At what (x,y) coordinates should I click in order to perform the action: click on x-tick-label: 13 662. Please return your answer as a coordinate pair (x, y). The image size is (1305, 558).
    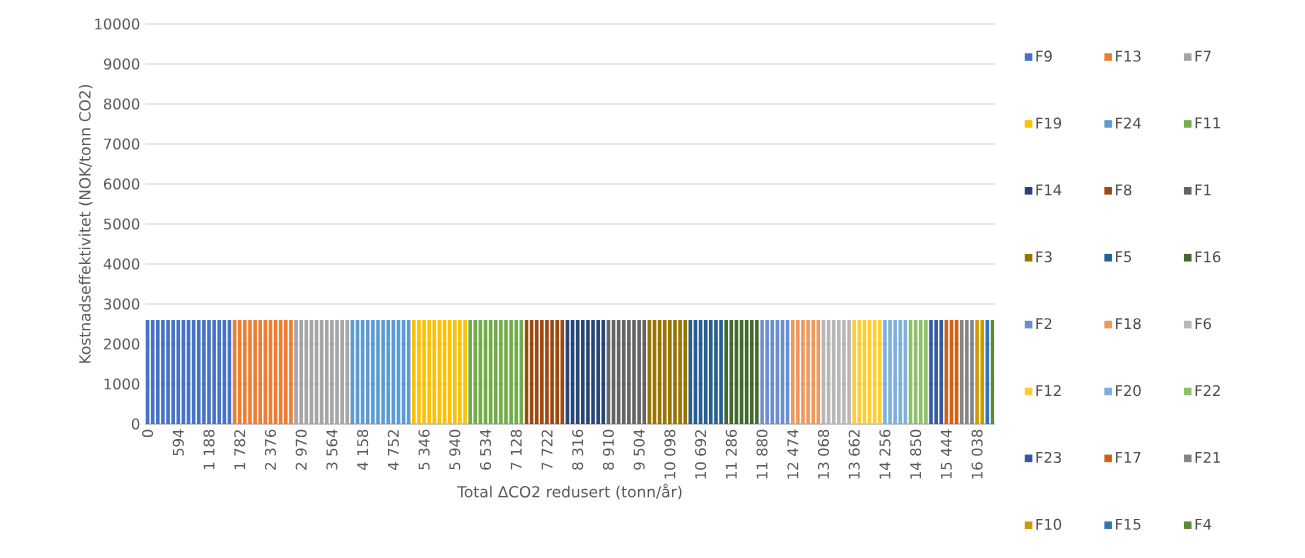
    Looking at the image, I should click on (854, 454).